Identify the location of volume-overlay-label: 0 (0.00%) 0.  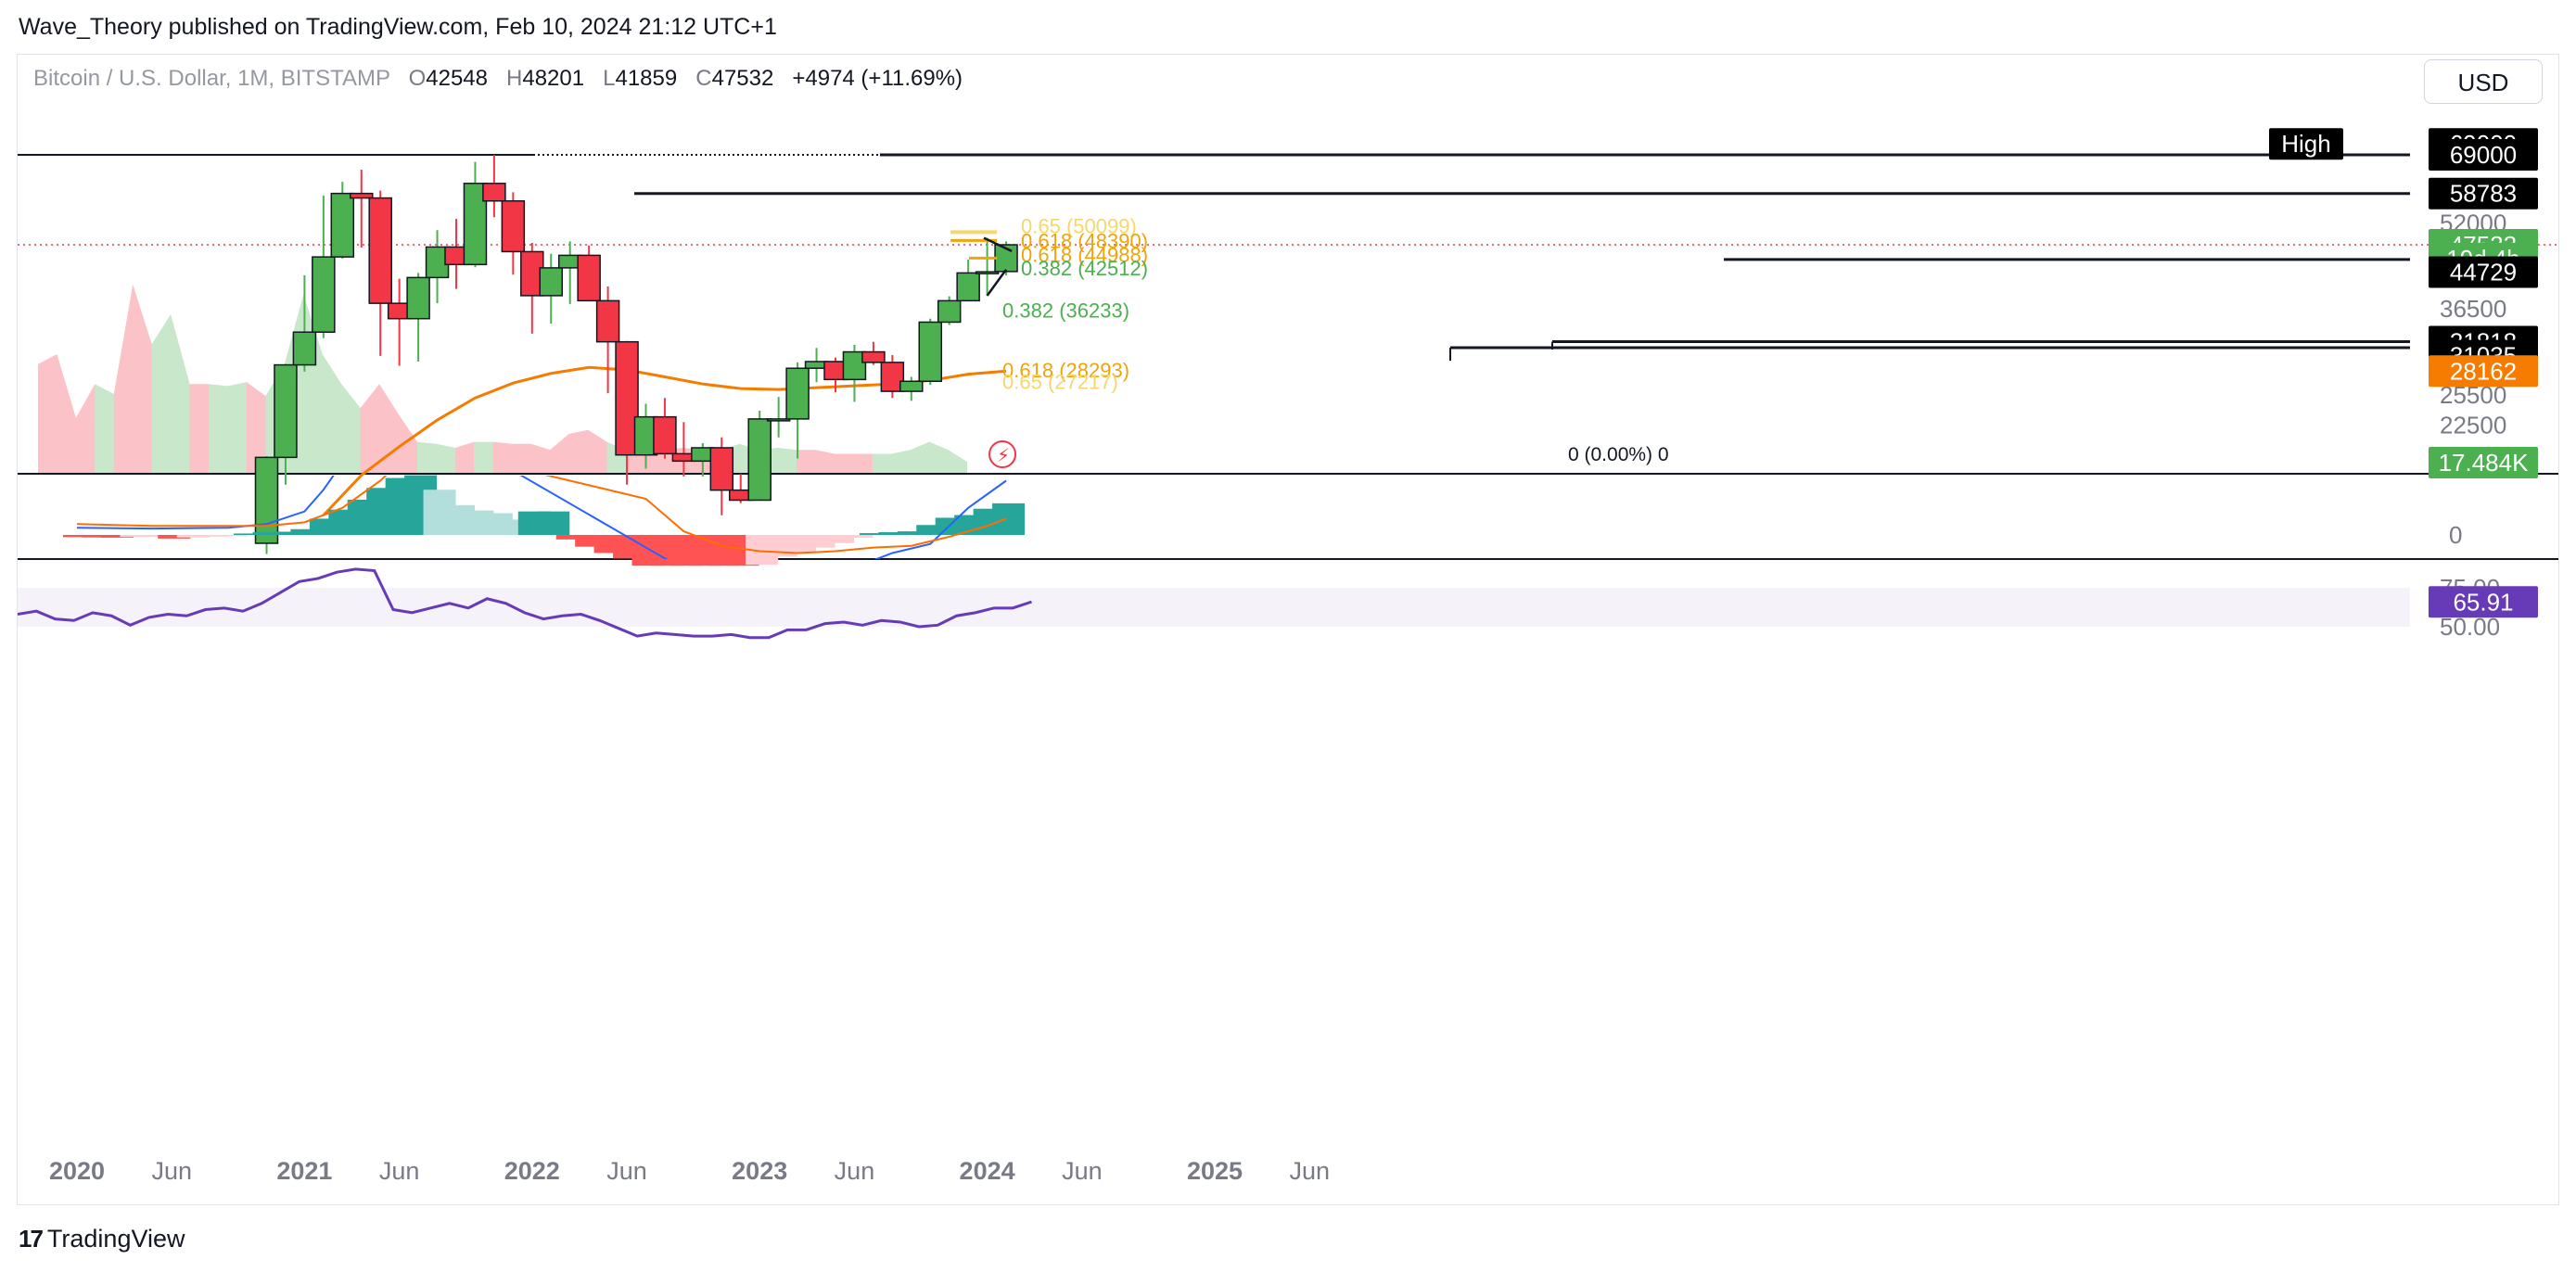
(1619, 455).